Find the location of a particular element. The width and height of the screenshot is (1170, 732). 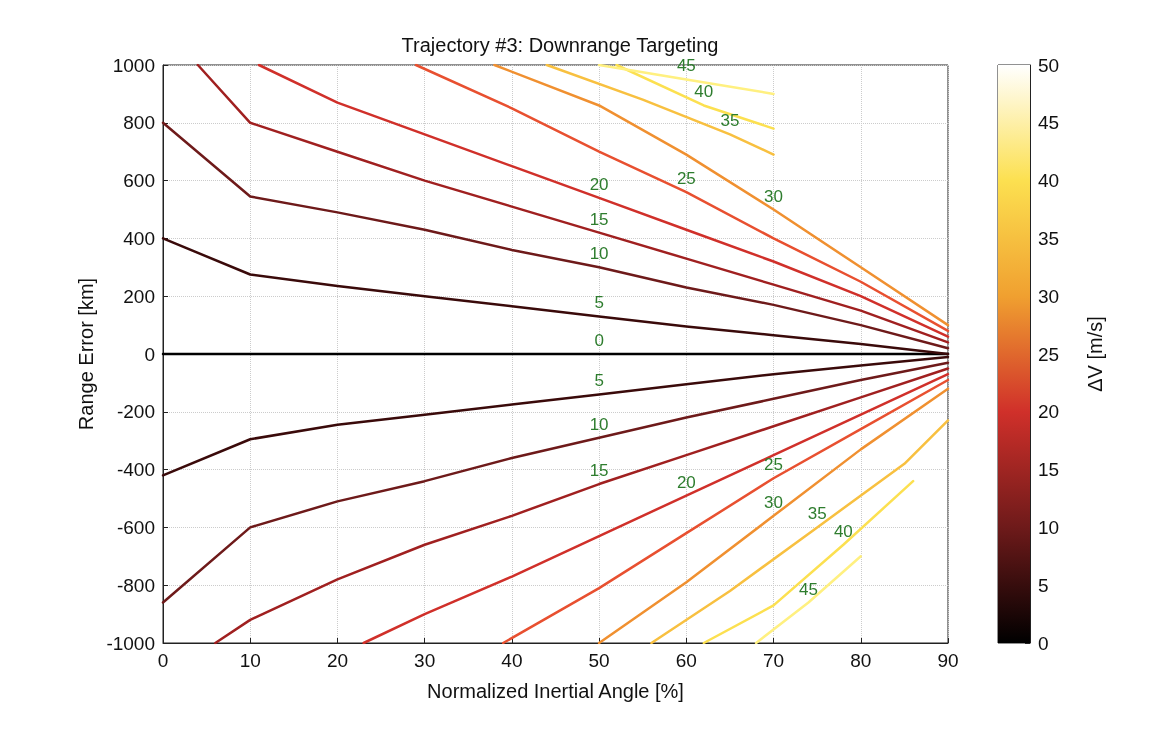

x-tick-label: 90 is located at coordinates (948, 660).